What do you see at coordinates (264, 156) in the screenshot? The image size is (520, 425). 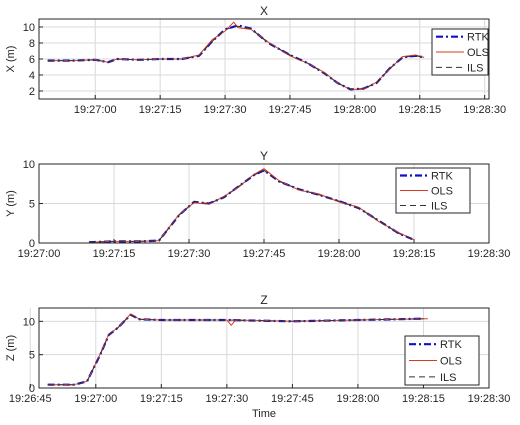 I see `chart-title: Y` at bounding box center [264, 156].